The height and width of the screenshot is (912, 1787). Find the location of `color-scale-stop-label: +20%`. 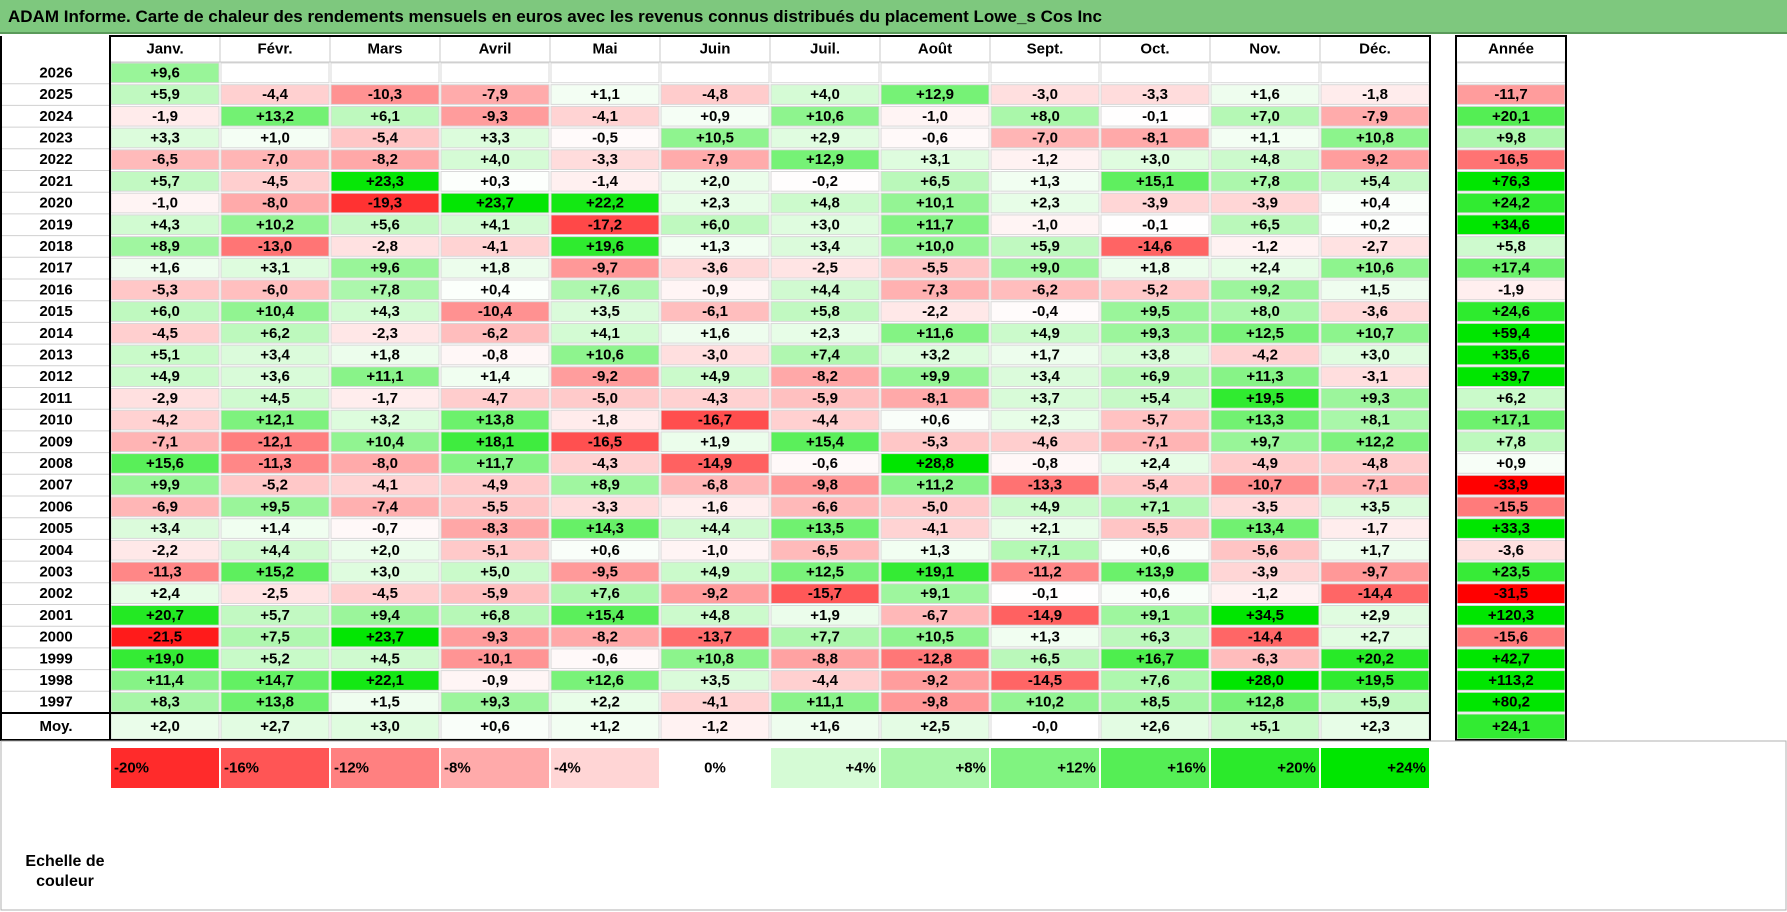

color-scale-stop-label: +20% is located at coordinates (1296, 768).